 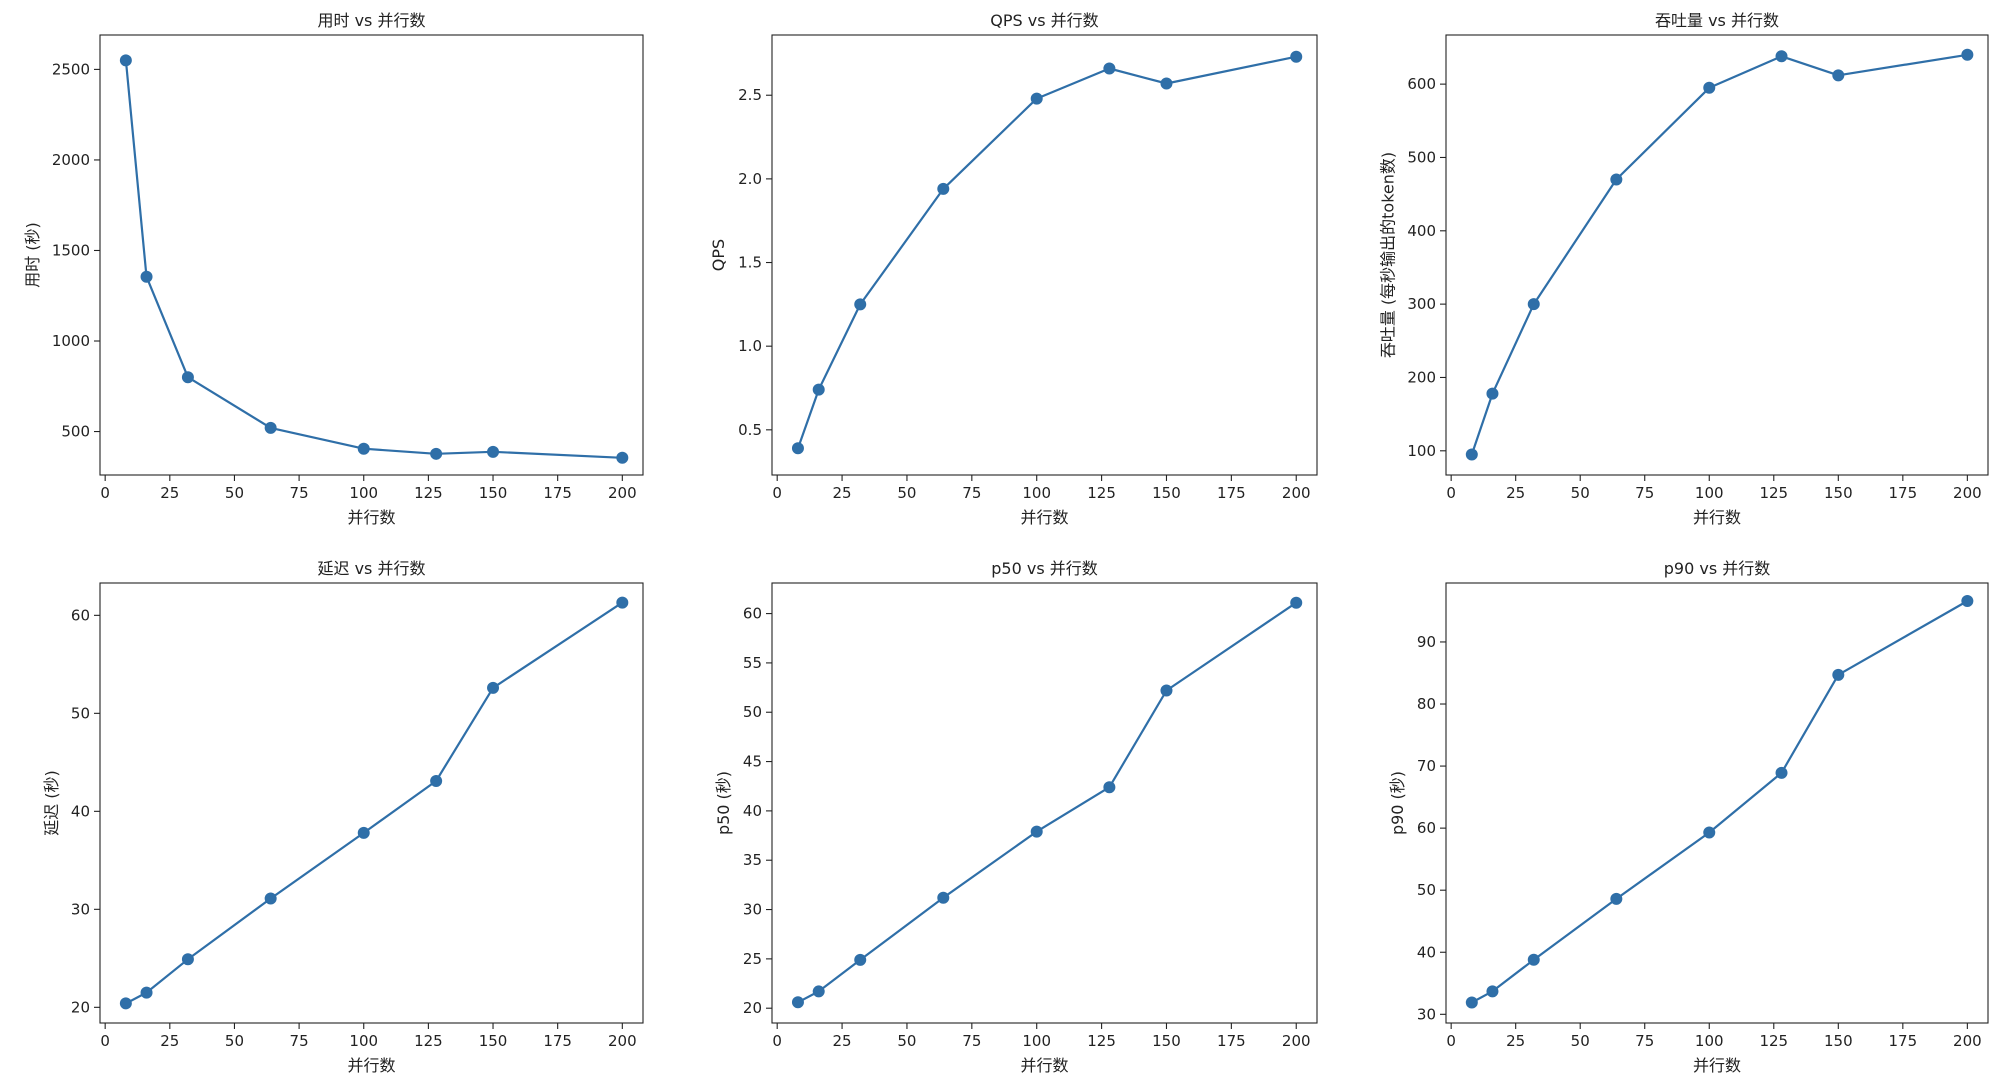 What do you see at coordinates (1047, 802) in the screenshot?
I see `p50-series-line` at bounding box center [1047, 802].